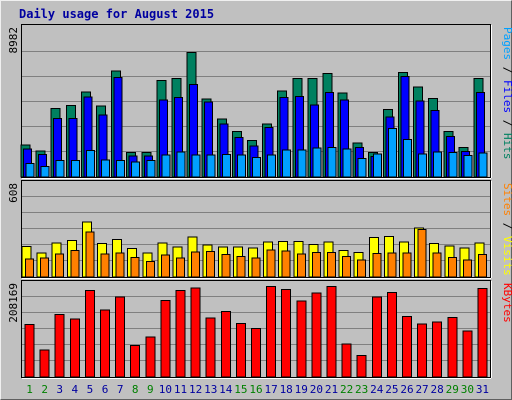 This screenshot has width=512, height=400. I want to click on day-label-30: 30, so click(467, 389).